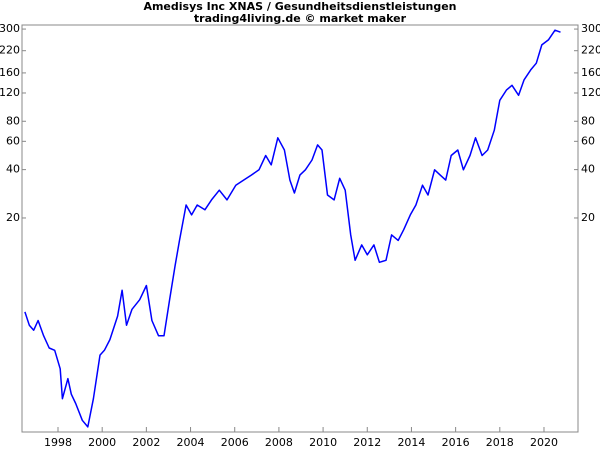 The width and height of the screenshot is (600, 450). Describe the element at coordinates (411, 442) in the screenshot. I see `x-tick-label: 2014` at that location.